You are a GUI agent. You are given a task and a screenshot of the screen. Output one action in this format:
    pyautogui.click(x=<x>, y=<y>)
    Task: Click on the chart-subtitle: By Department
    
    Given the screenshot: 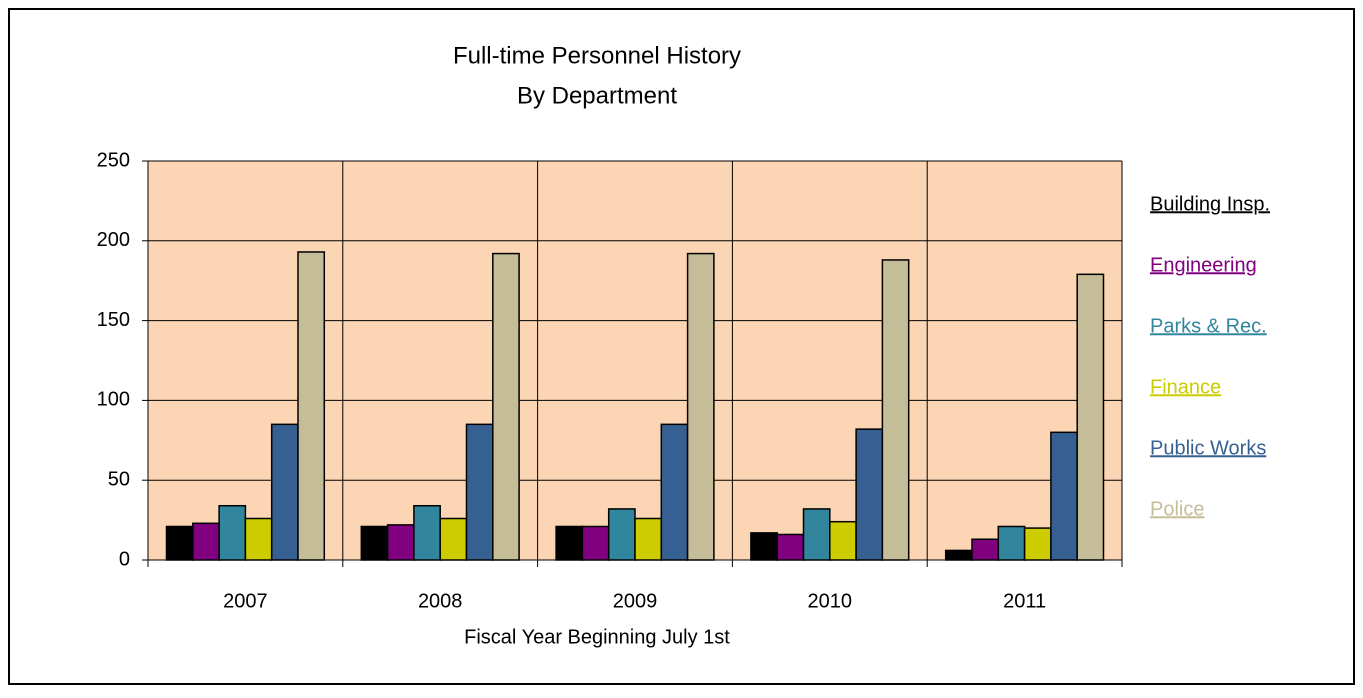 What is the action you would take?
    pyautogui.click(x=597, y=95)
    